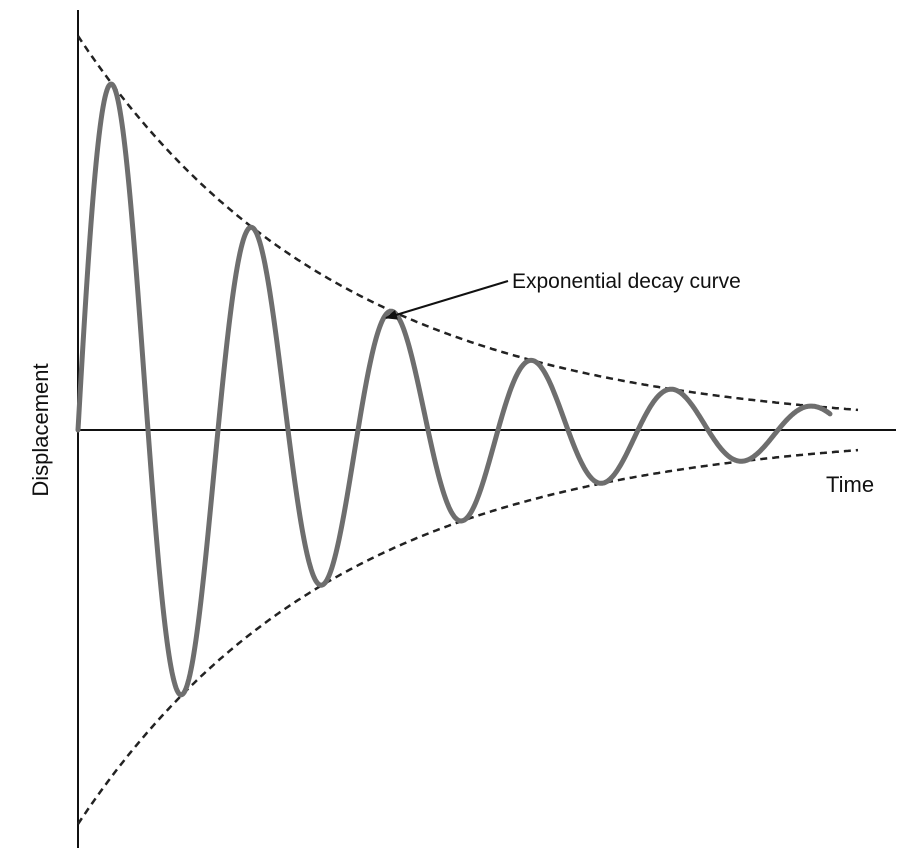  Describe the element at coordinates (447, 300) in the screenshot. I see `annotation-arrow` at that location.